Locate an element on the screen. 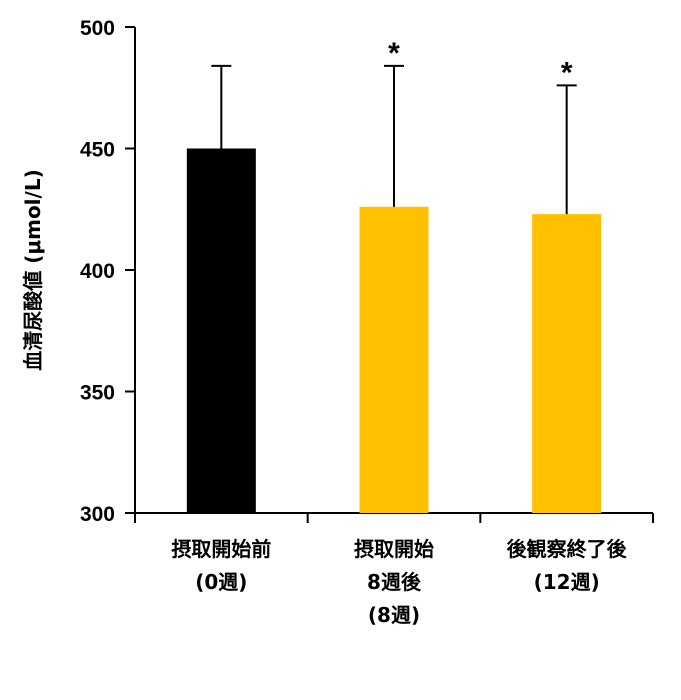  category-label: 8週後 is located at coordinates (394, 582).